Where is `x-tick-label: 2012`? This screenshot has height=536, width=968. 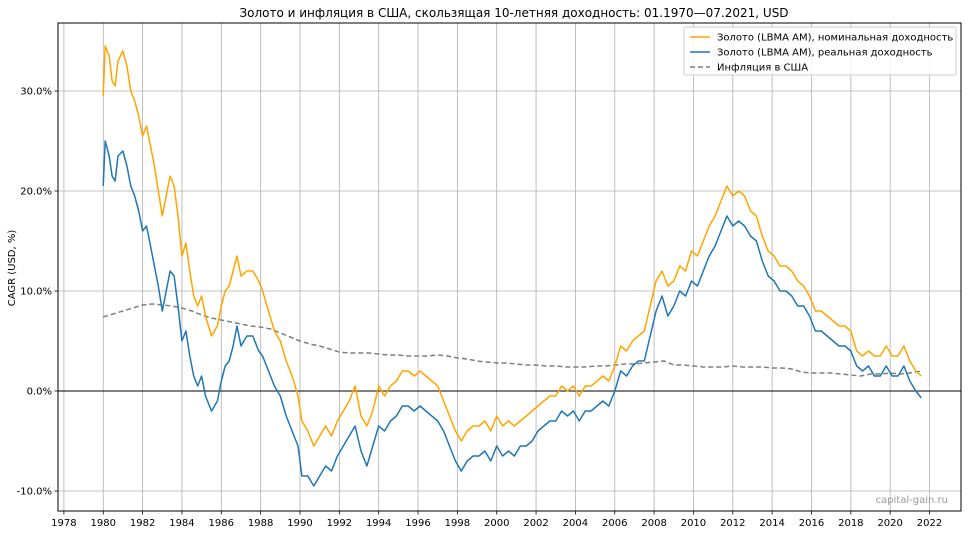 x-tick-label: 2012 is located at coordinates (732, 523).